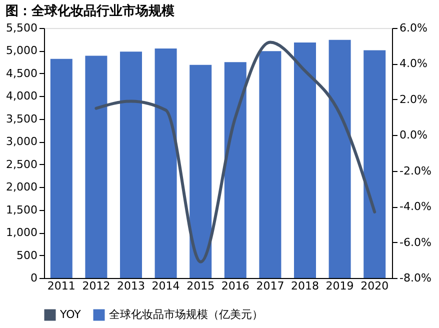 The image size is (439, 328). Describe the element at coordinates (186, 314) in the screenshot. I see `legend-label: 全球化妆品市场规模（亿美元）` at that location.